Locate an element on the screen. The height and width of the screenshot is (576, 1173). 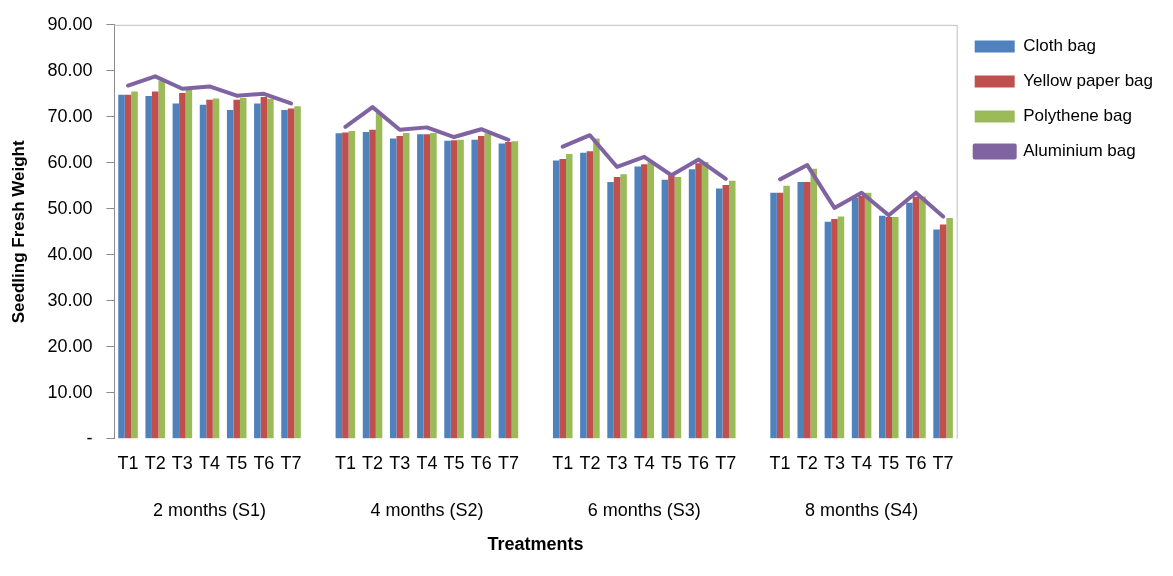
y-tick-label: 20.00 is located at coordinates (70, 345).